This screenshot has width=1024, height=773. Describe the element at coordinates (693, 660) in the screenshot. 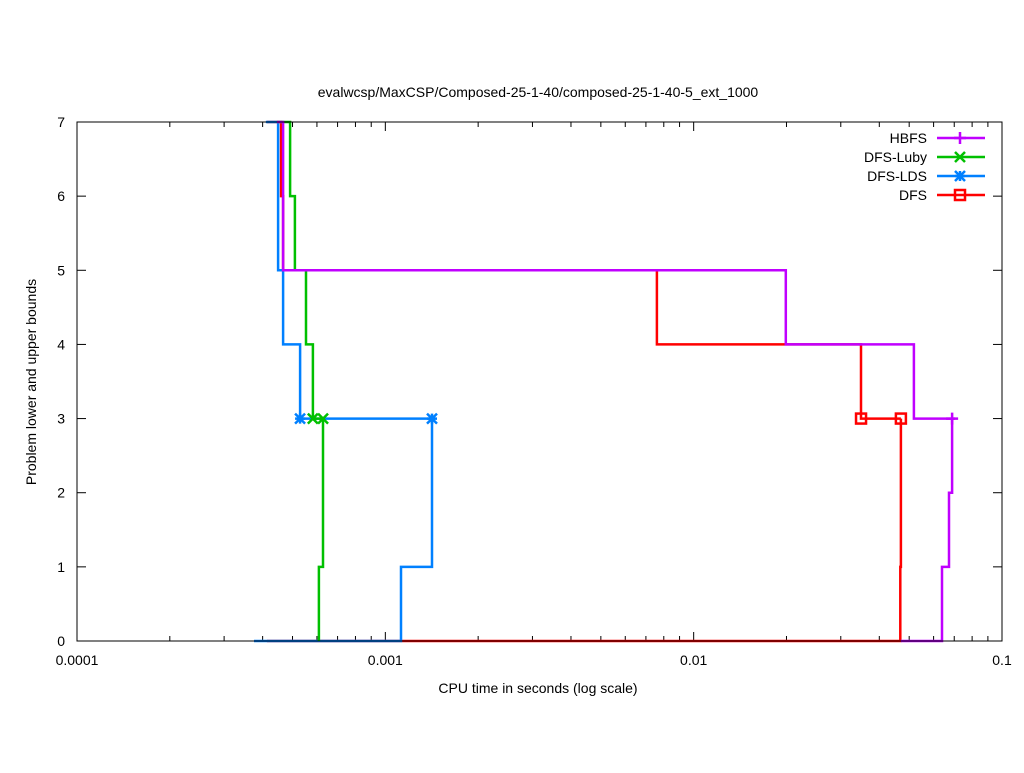

I see `x-tick-label: 0.01` at that location.